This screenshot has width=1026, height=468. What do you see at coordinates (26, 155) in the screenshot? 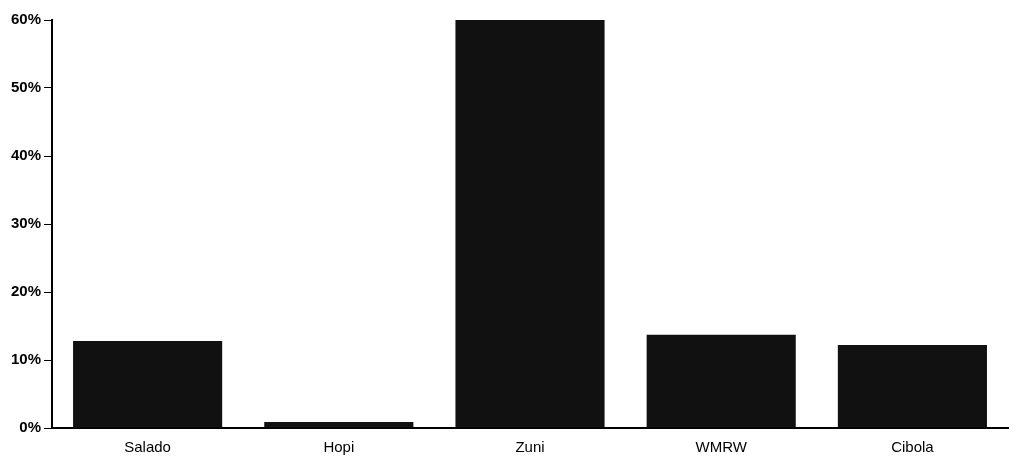
I see `y-tick-label: 40%` at bounding box center [26, 155].